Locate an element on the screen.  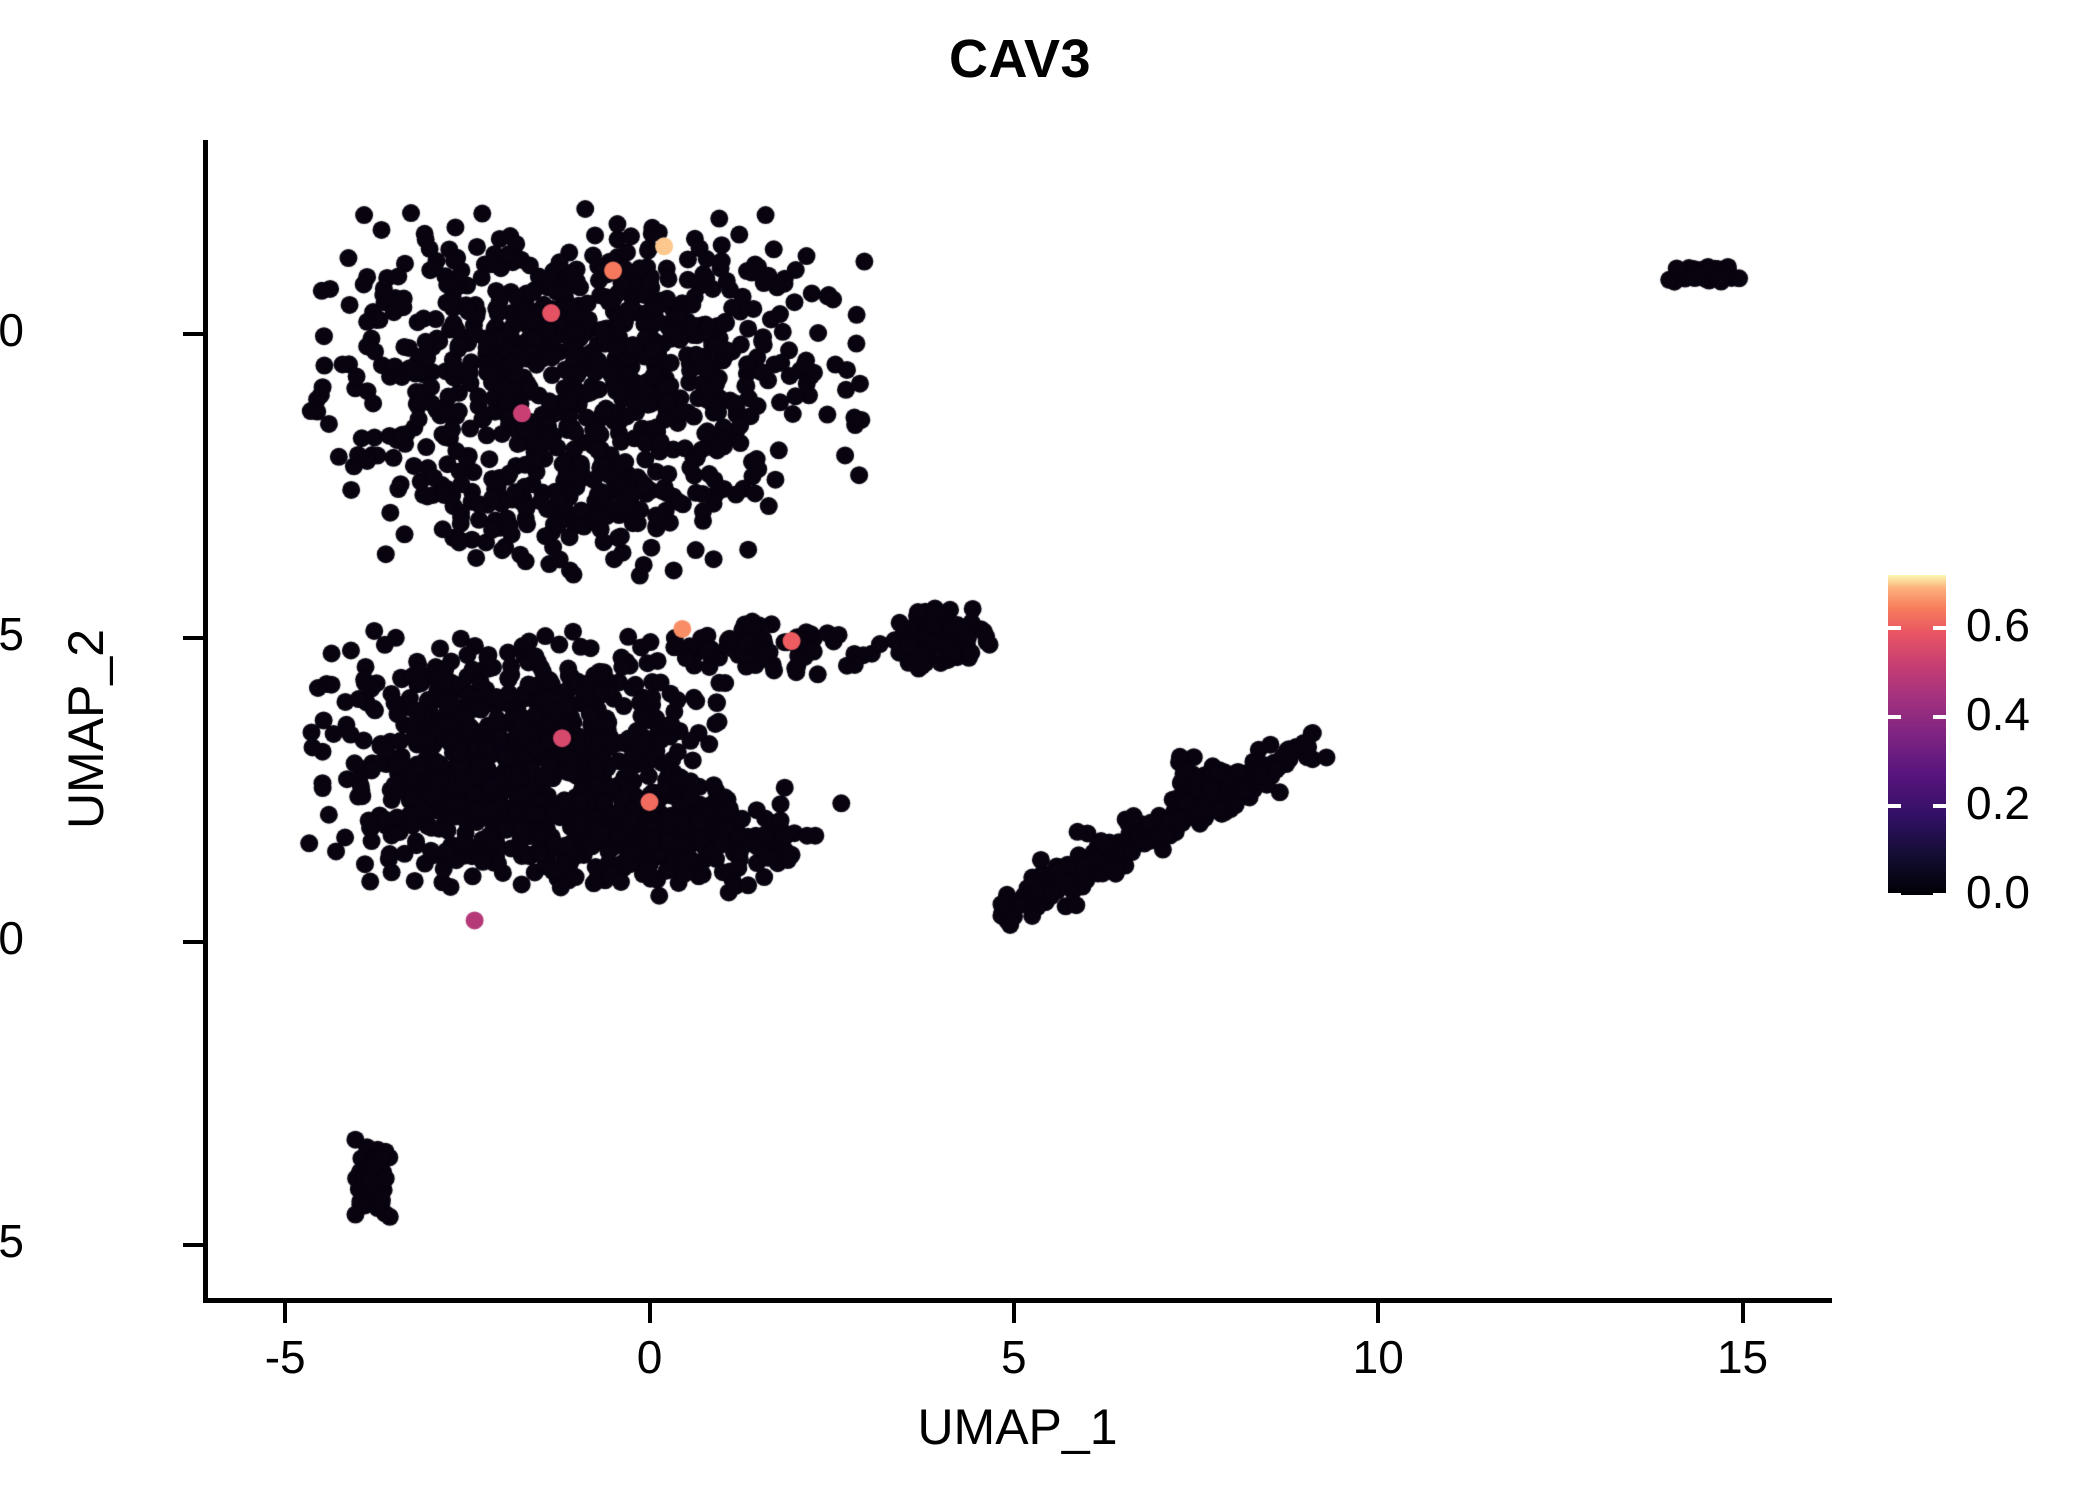
y-tick-label: 0 is located at coordinates (12, 937).